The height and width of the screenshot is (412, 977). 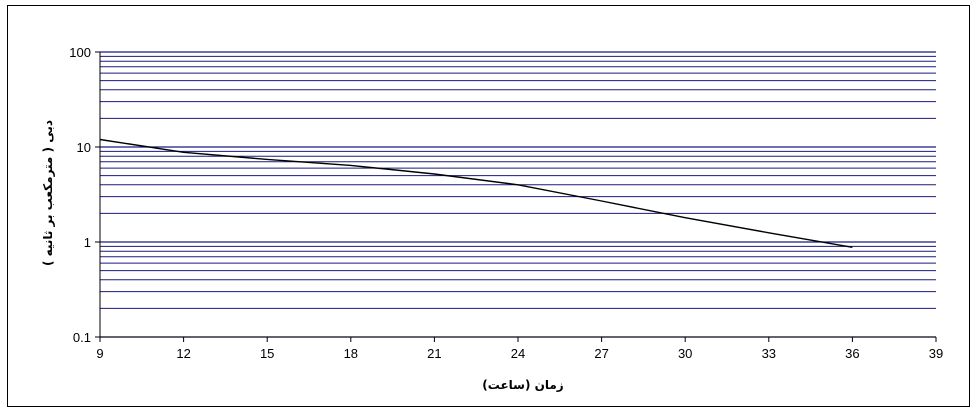 I want to click on x-axis-title: زمان (ساعت), so click(x=523, y=385).